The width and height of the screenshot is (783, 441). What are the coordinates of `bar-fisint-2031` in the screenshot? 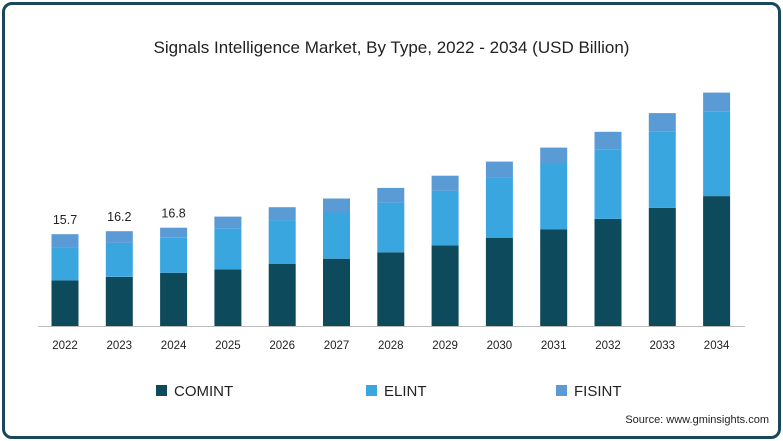 It's located at (554, 155).